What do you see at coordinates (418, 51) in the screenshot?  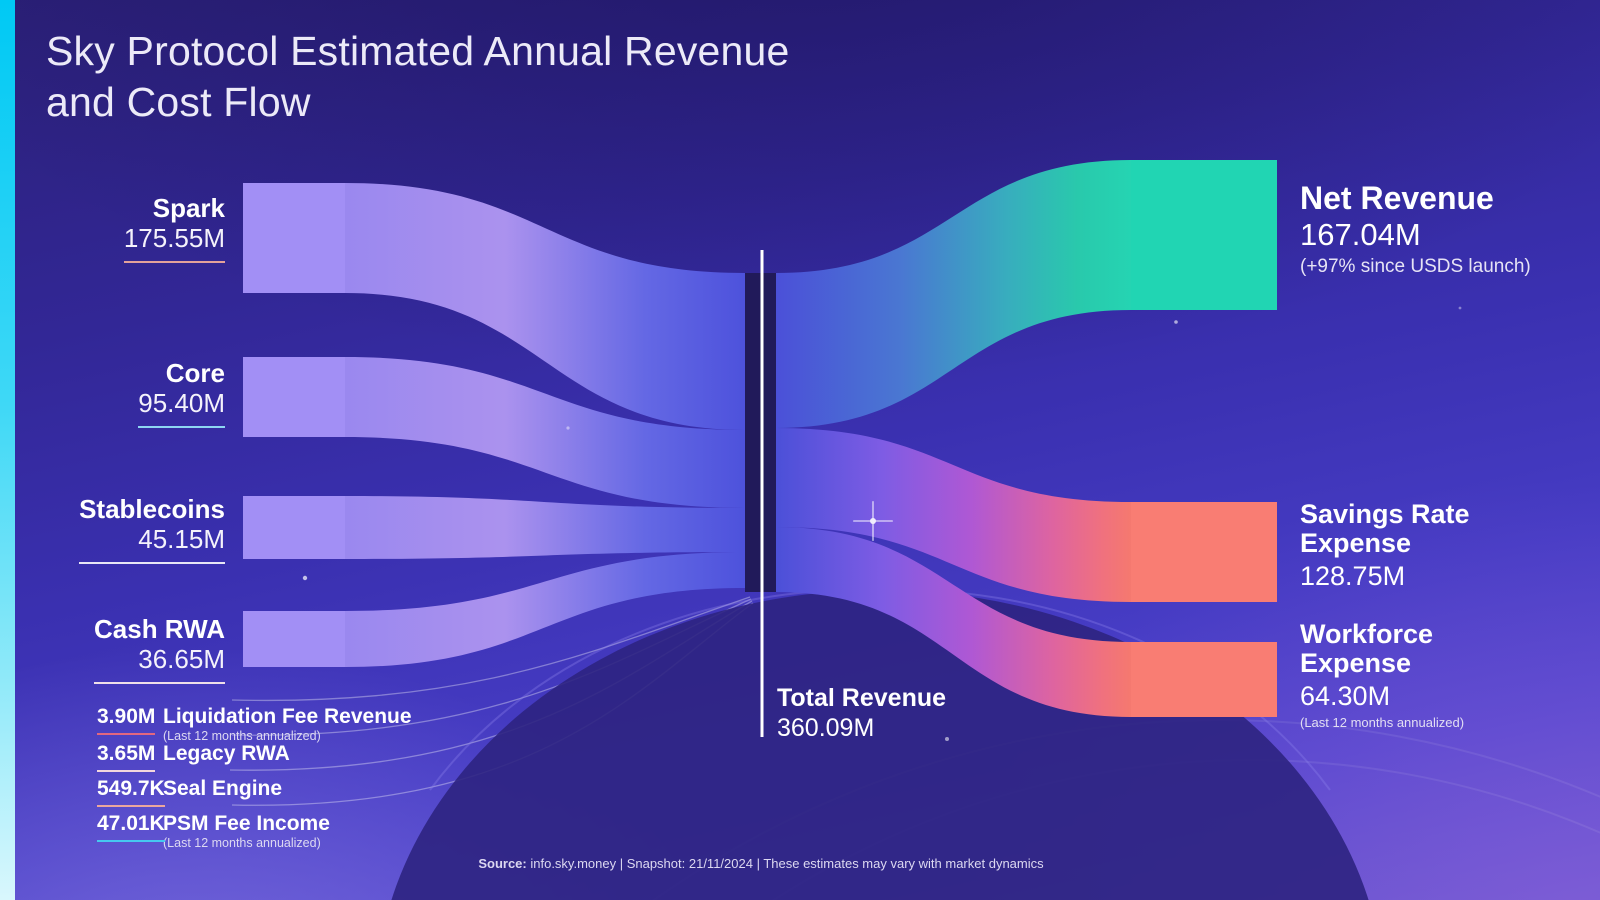 I see `page-title-line1: Sky Protocol Estimated Annual Revenue` at bounding box center [418, 51].